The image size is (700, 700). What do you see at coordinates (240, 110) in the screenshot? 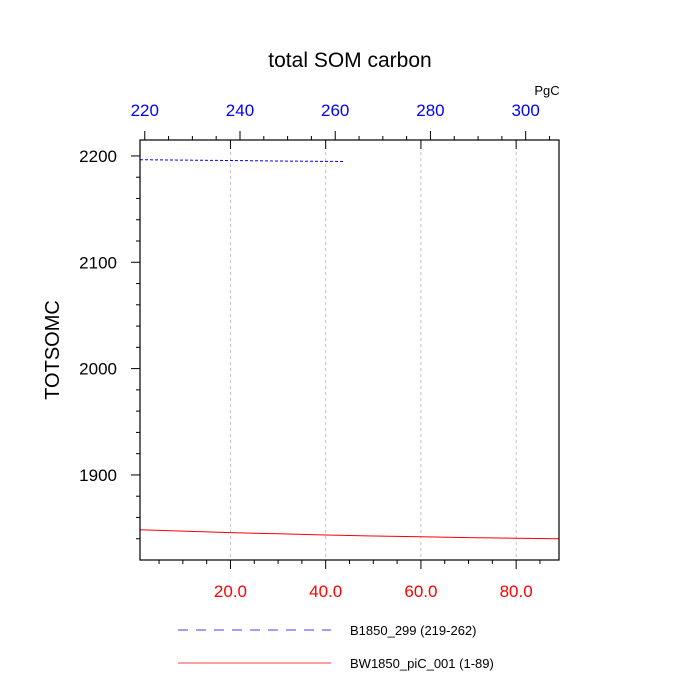
I see `top-tick-label: 240` at bounding box center [240, 110].